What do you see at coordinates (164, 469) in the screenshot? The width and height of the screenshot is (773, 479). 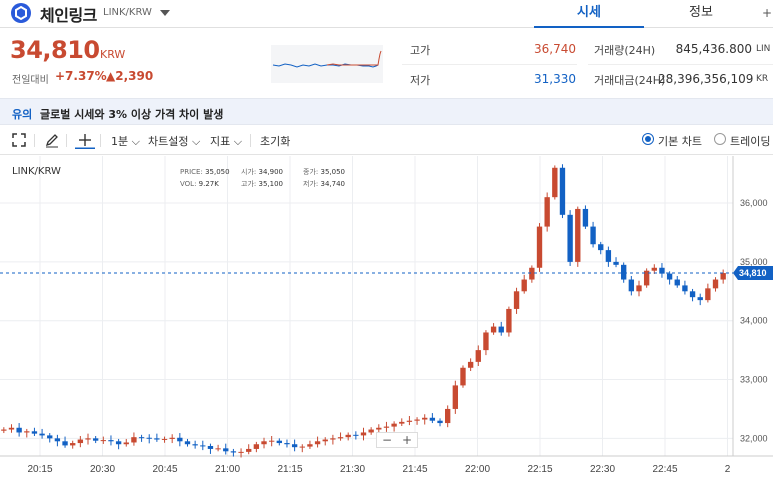 I see `x-tick-label: 20:45` at bounding box center [164, 469].